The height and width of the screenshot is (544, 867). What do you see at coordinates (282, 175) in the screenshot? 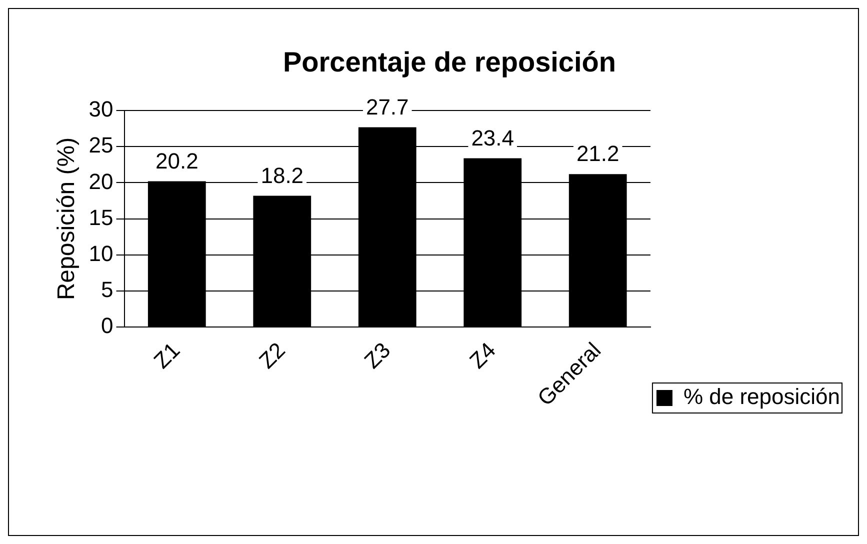
I see `data-label: 18.2` at bounding box center [282, 175].